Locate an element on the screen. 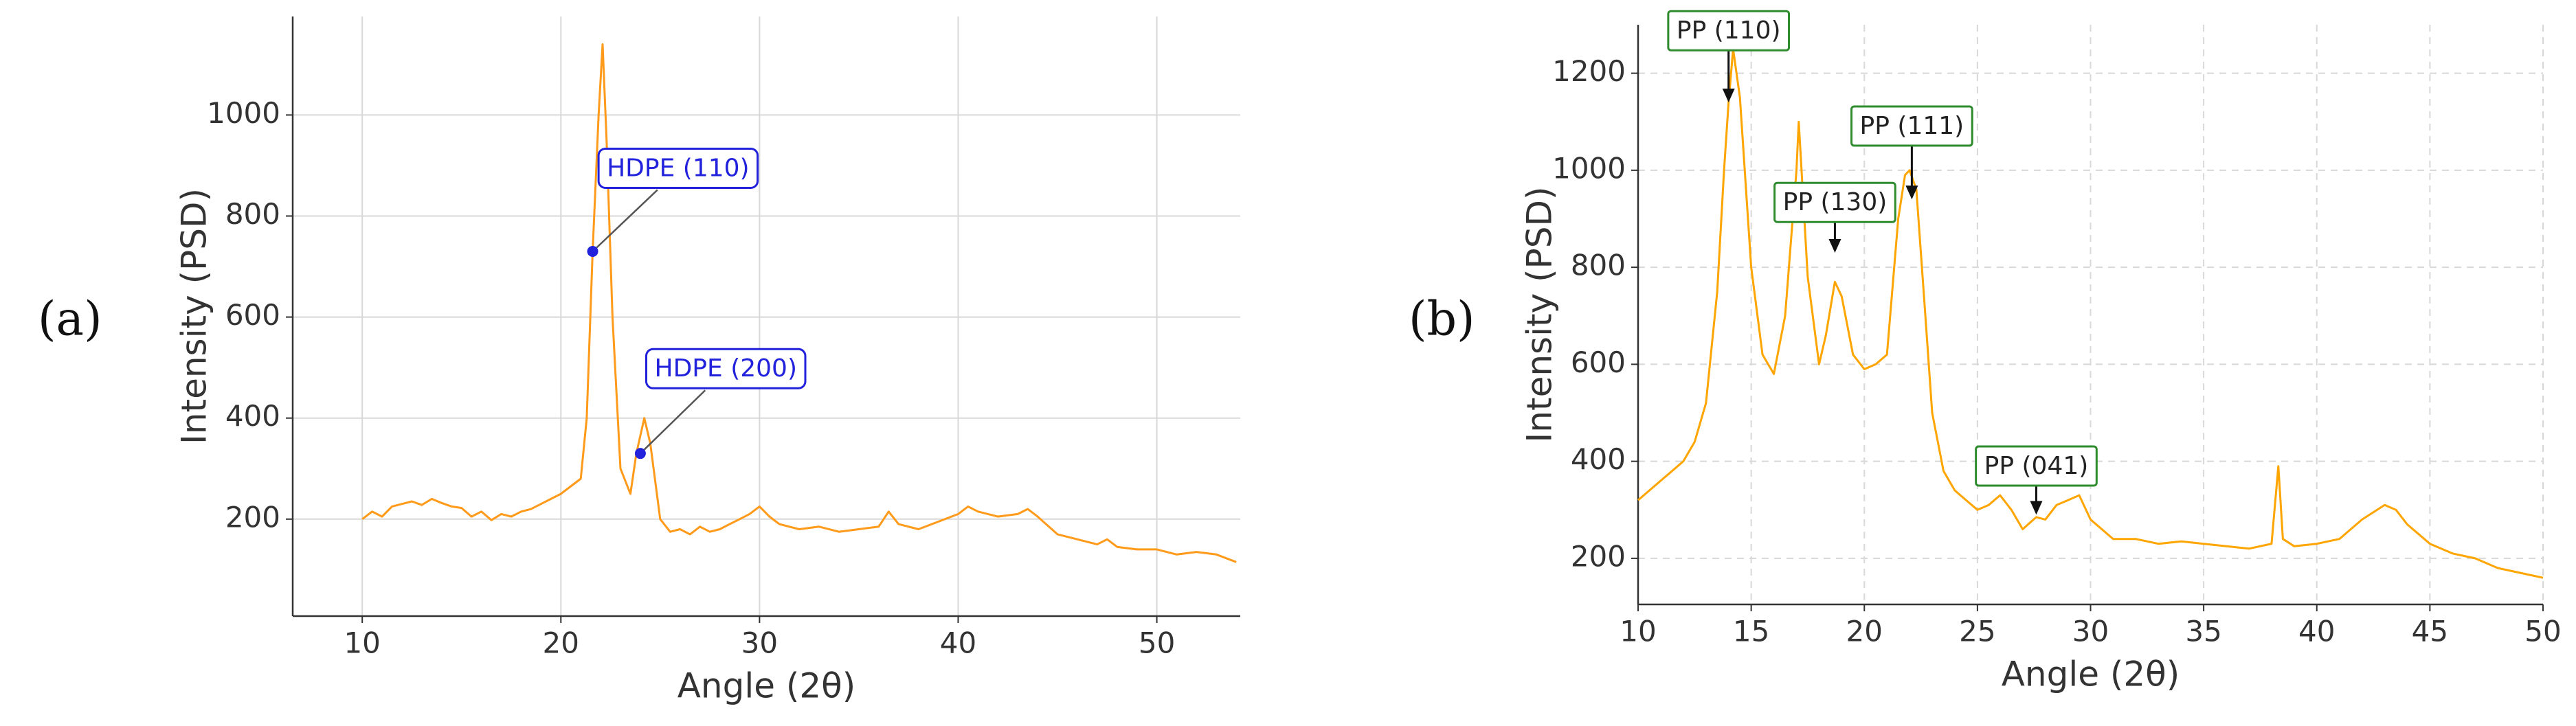 Image resolution: width=2576 pixels, height=726 pixels. panel-label: (a) is located at coordinates (70, 320).